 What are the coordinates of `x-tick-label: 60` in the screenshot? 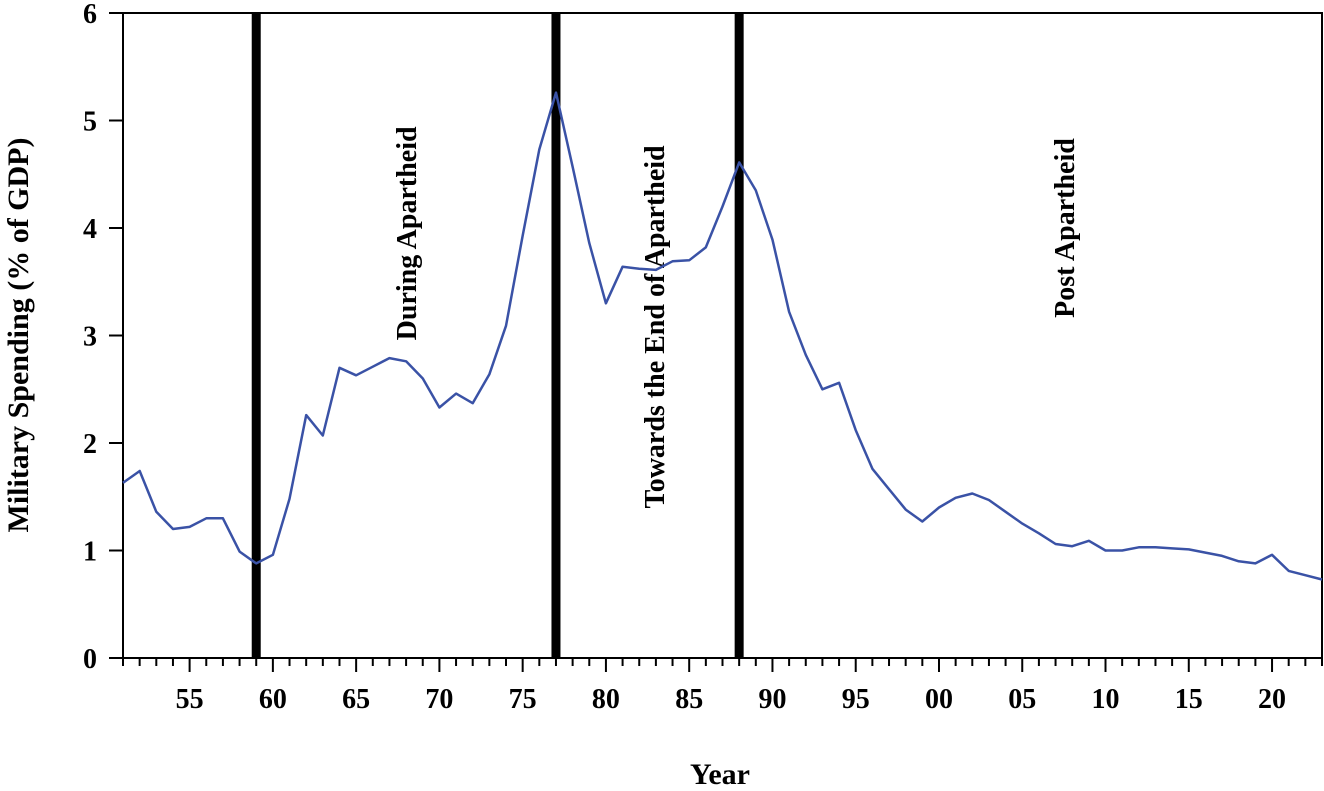 It's located at (273, 699).